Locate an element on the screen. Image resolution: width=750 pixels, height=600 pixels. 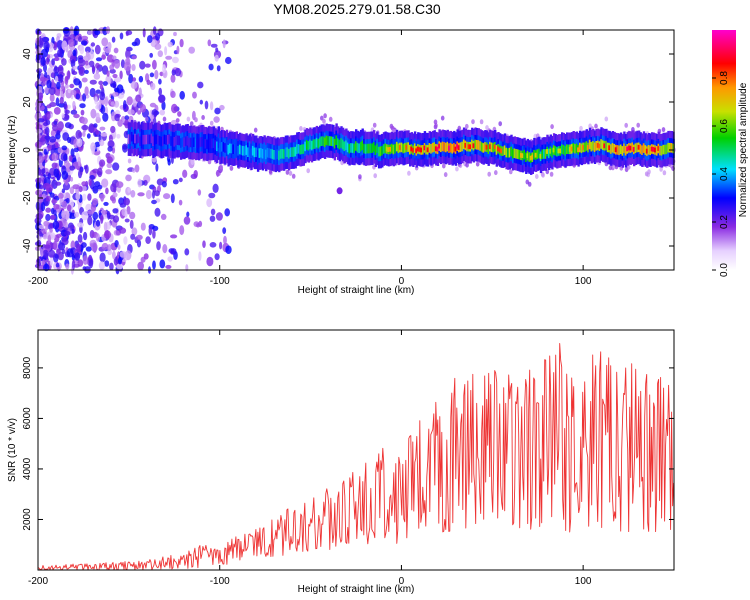
spectrogram-y-tick-label: -40 is located at coordinates (27, 245).